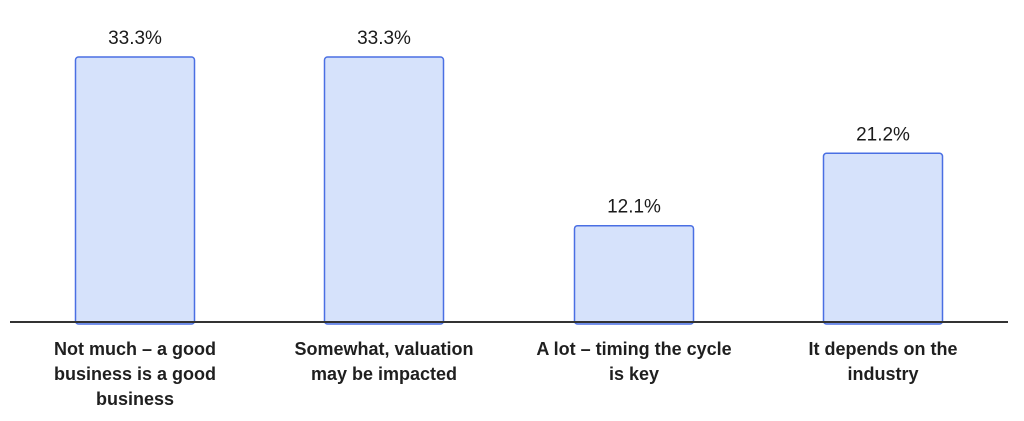 The width and height of the screenshot is (1024, 421). Describe the element at coordinates (882, 374) in the screenshot. I see `category-label-line: industry` at that location.